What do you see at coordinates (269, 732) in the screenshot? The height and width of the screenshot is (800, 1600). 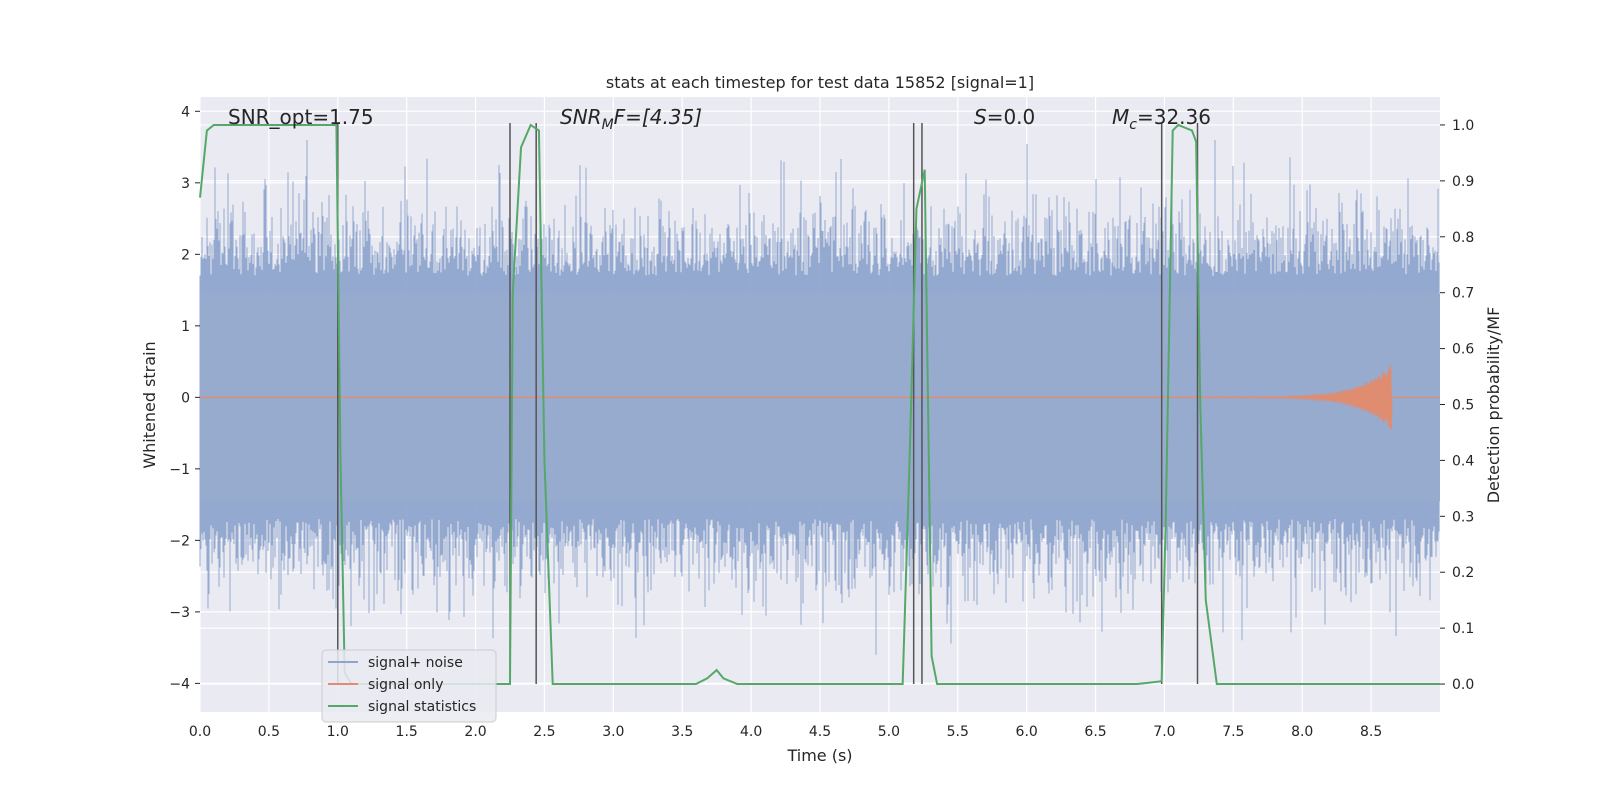 I see `x-tick-label: 0.5` at bounding box center [269, 732].